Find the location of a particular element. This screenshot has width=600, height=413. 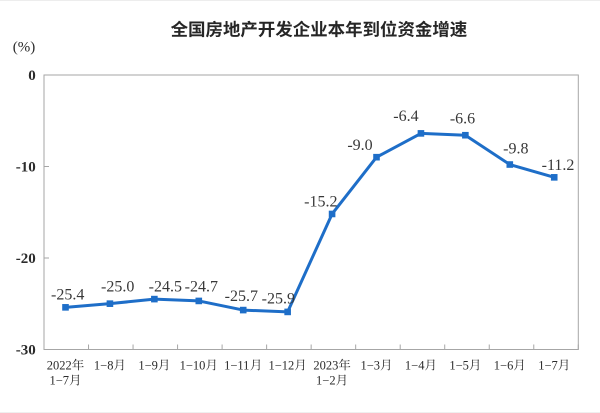

svg-text: -15.2 is located at coordinates (320, 202).